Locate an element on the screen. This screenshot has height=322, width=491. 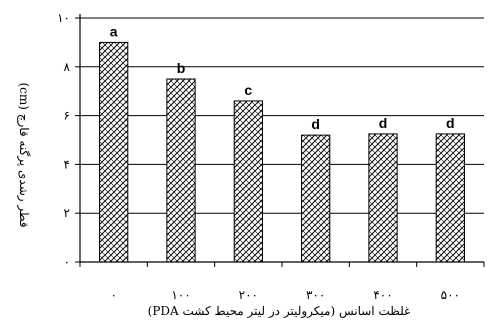
x-tick-label: ۵۰۰ is located at coordinates (450, 295).